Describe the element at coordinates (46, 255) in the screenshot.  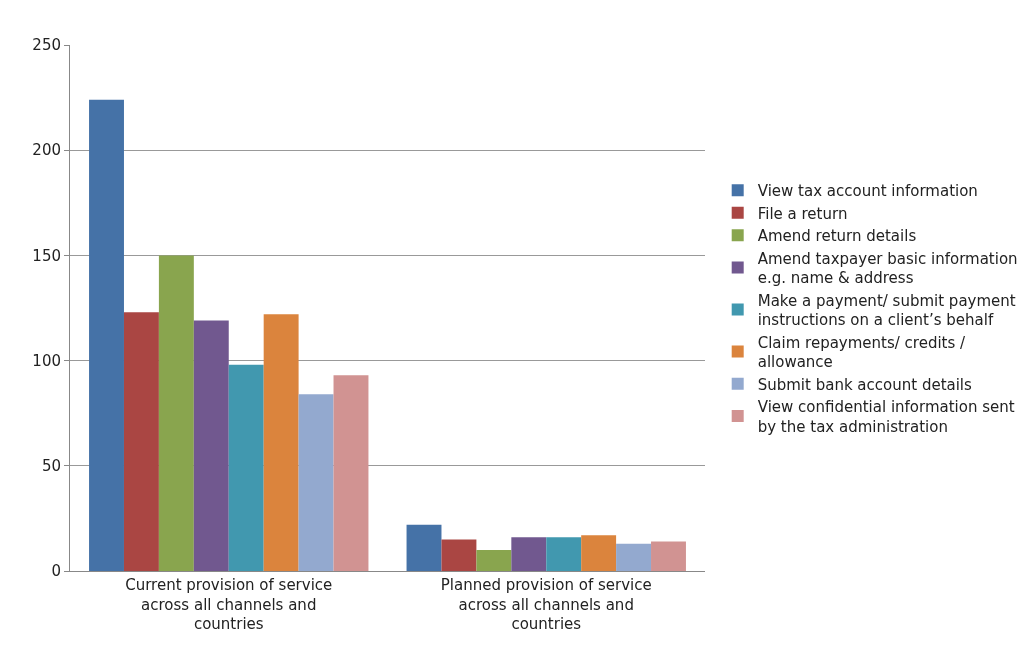
I see `y-tick-label: 150` at that location.